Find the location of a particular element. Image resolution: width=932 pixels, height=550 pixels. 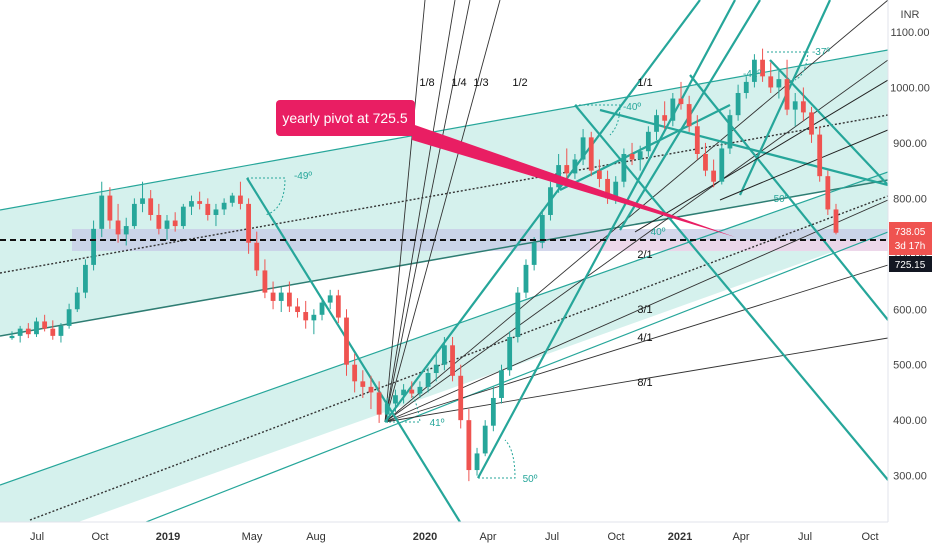

price-tick-label: 1000.00 is located at coordinates (910, 88).